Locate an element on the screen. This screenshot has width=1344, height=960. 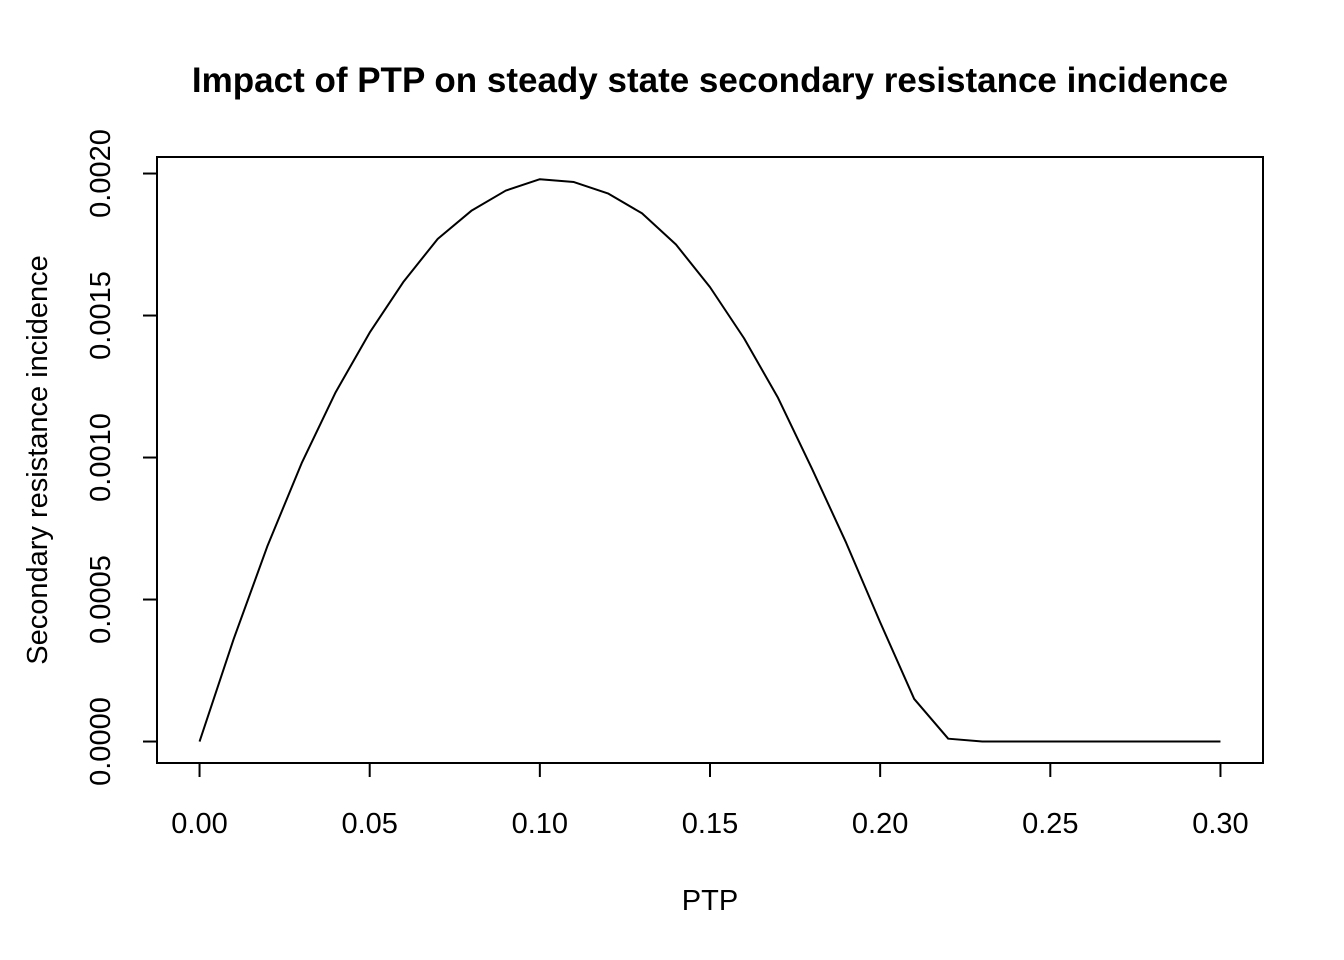
x-axis-label: PTP is located at coordinates (710, 901).